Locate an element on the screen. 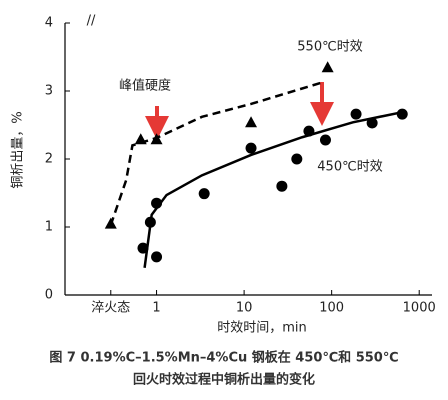  caption: 回火时效过程中铜析出量的变化 is located at coordinates (224, 380).